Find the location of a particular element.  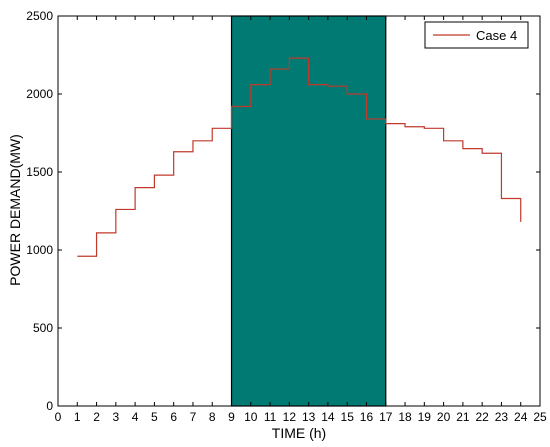

x-tick-label: 6 is located at coordinates (173, 417).